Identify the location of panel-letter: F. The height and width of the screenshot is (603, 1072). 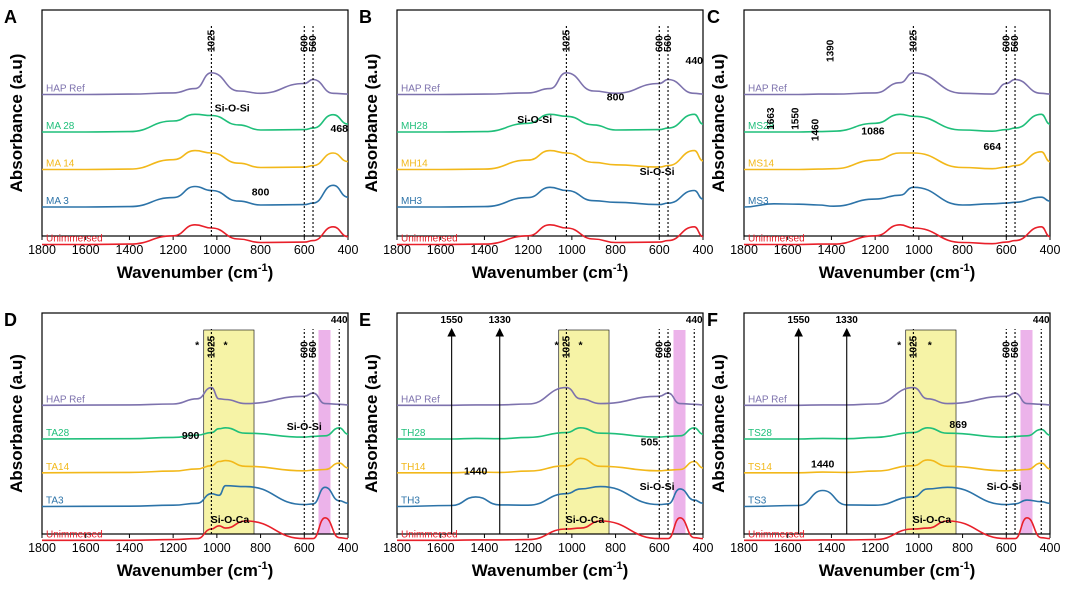
(712, 320).